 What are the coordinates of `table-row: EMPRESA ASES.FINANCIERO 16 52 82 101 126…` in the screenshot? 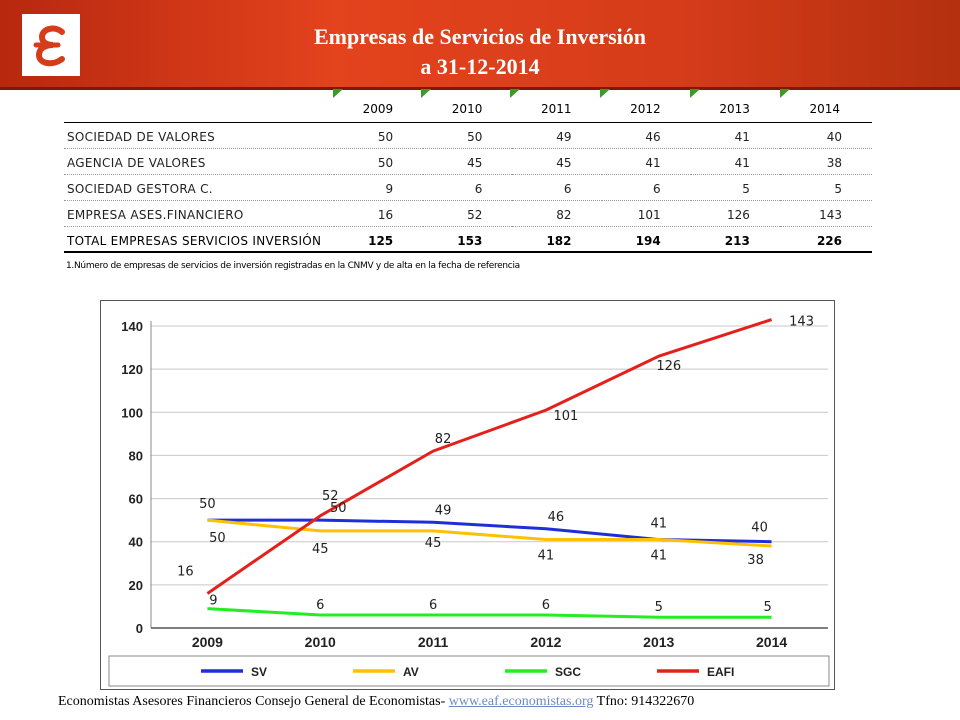 It's located at (468, 213).